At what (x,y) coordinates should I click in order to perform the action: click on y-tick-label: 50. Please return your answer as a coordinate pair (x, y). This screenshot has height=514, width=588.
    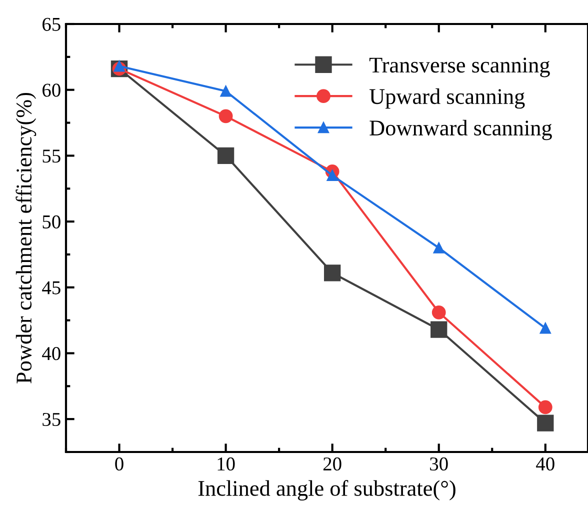
    Looking at the image, I should click on (51, 221).